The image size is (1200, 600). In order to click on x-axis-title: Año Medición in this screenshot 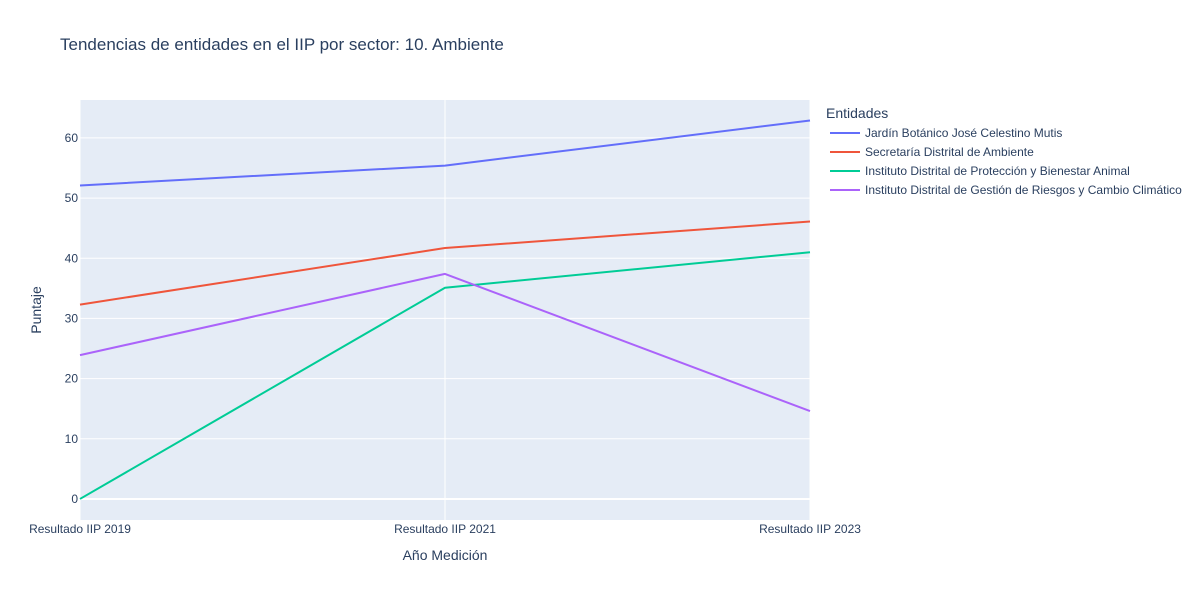, I will do `click(445, 555)`.